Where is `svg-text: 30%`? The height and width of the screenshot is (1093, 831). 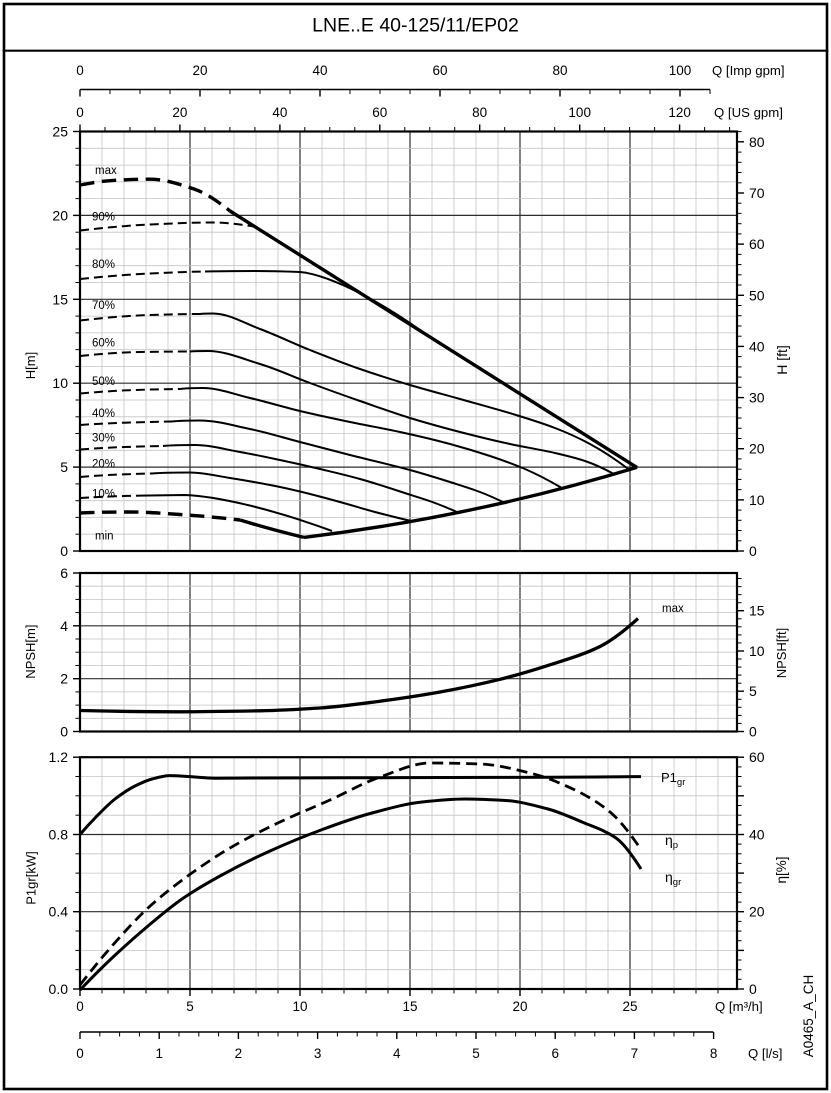 svg-text: 30% is located at coordinates (103, 438).